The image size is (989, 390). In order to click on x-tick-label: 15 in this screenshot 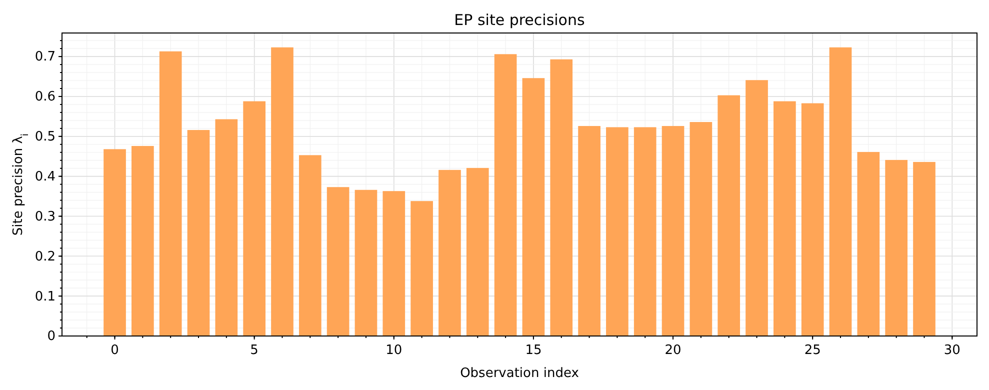, I will do `click(533, 350)`.